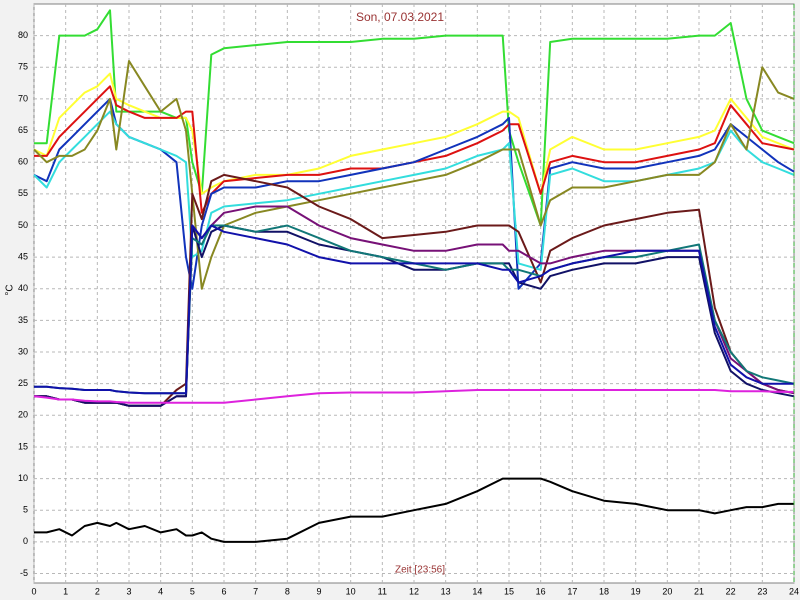 This screenshot has width=800, height=600. What do you see at coordinates (23, 415) in the screenshot?
I see `y-tick-label: 20` at bounding box center [23, 415].